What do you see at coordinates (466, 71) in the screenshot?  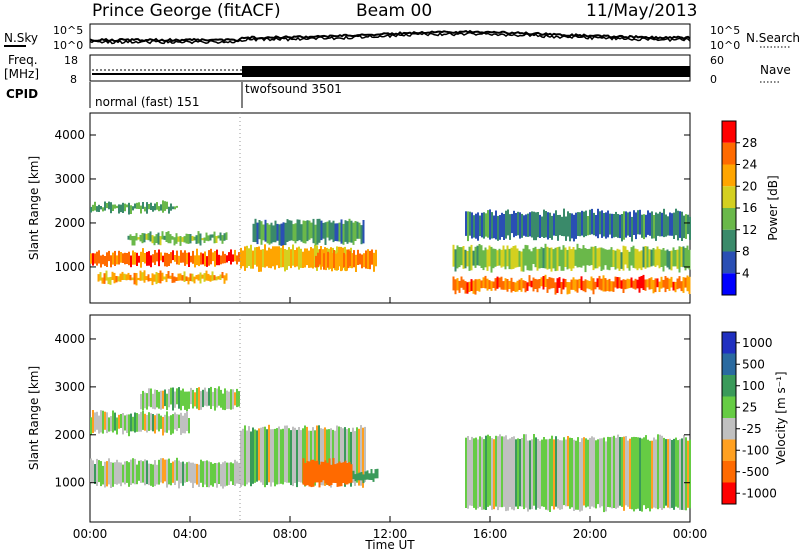 I see `freq-trace-block` at bounding box center [466, 71].